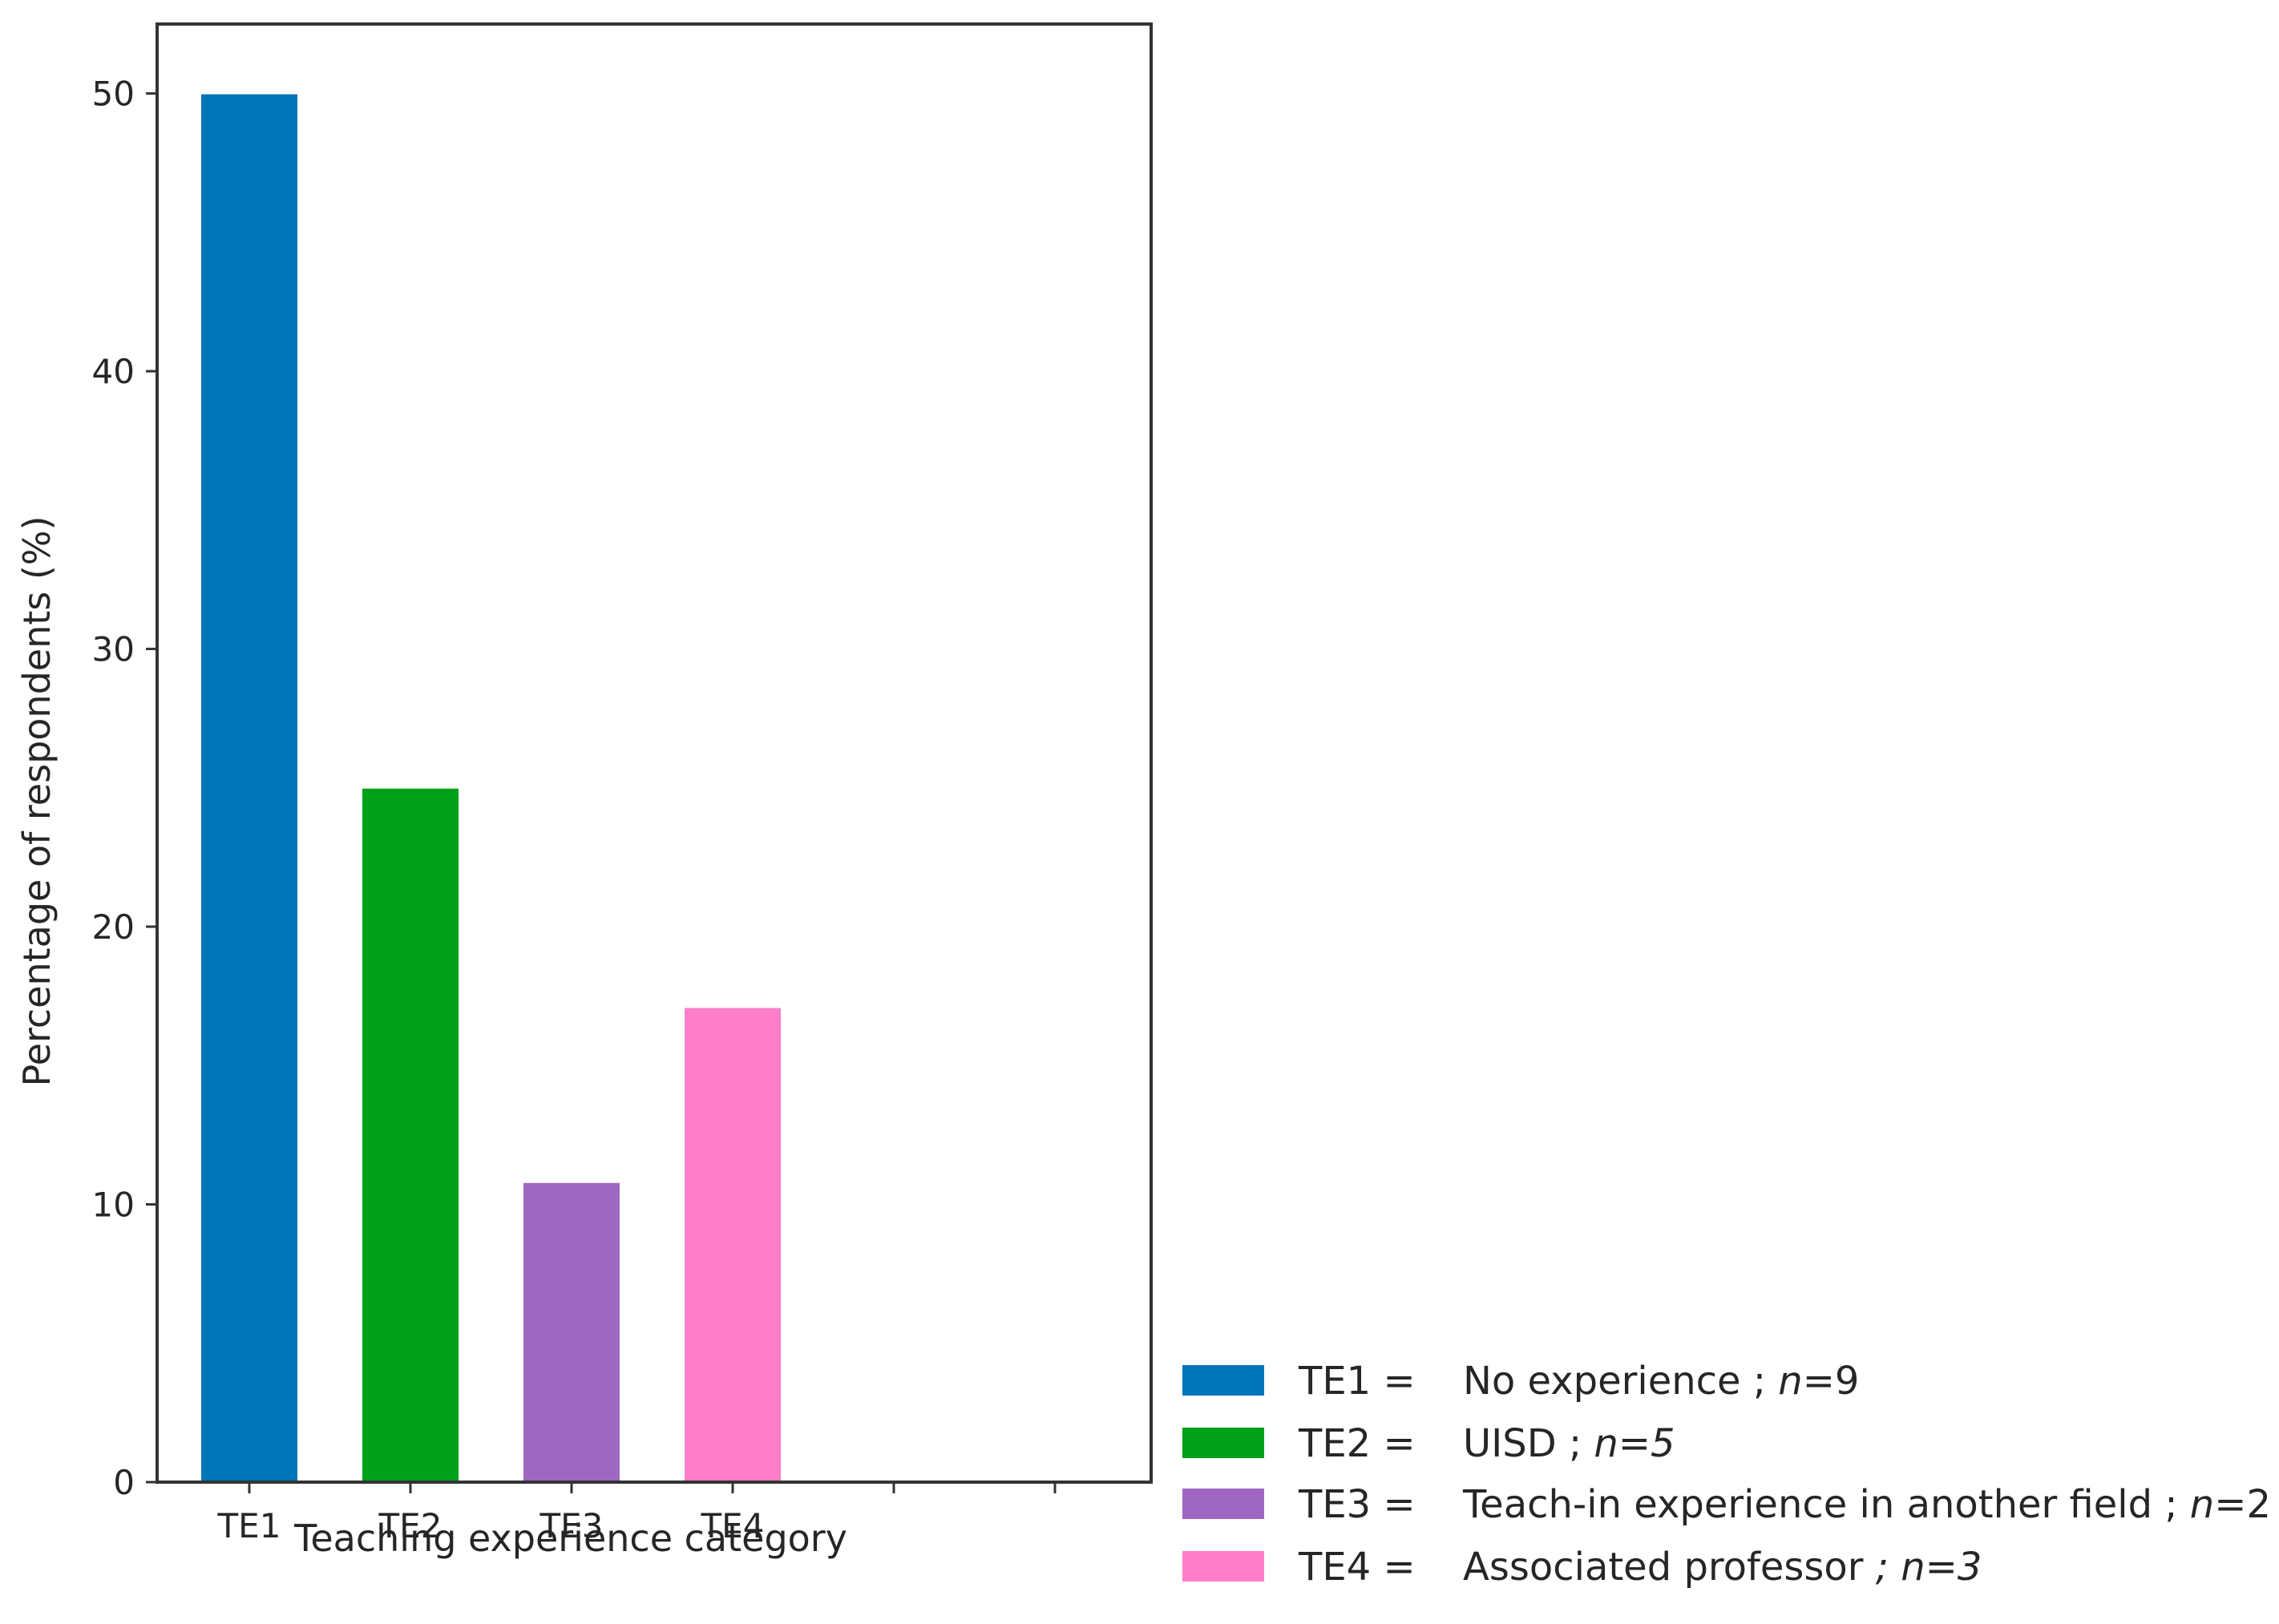 The width and height of the screenshot is (2279, 1624). I want to click on y-tick-label: 30, so click(114, 649).